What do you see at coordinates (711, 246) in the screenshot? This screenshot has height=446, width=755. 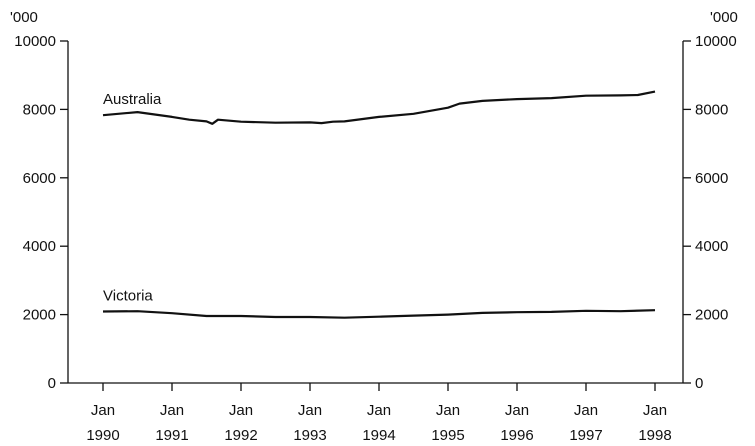 I see `right-y-tick-label: 4000` at bounding box center [711, 246].